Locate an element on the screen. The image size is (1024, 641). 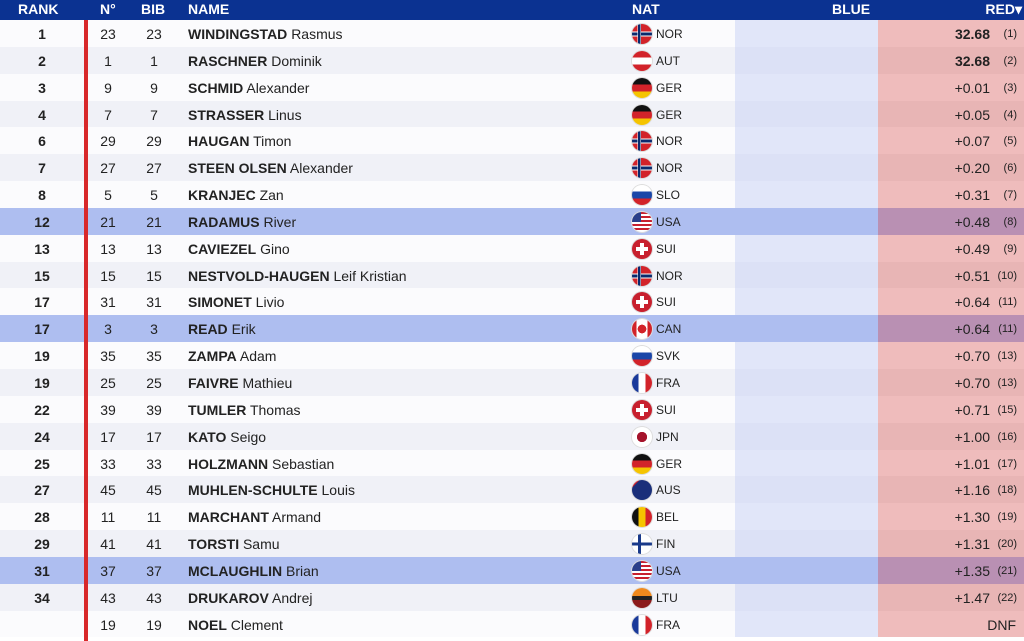
rank: 13 is located at coordinates (42, 248).